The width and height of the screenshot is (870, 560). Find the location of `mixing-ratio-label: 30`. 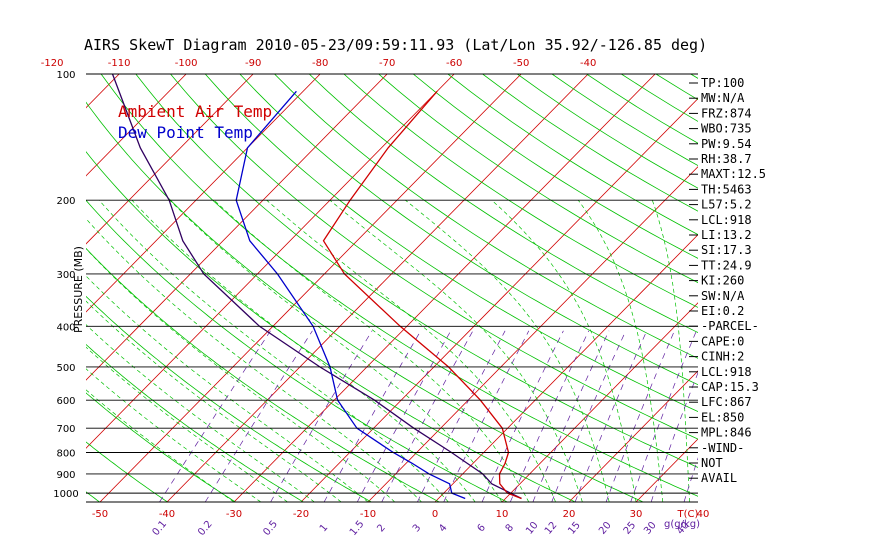

mixing-ratio-label: 30 is located at coordinates (650, 528).